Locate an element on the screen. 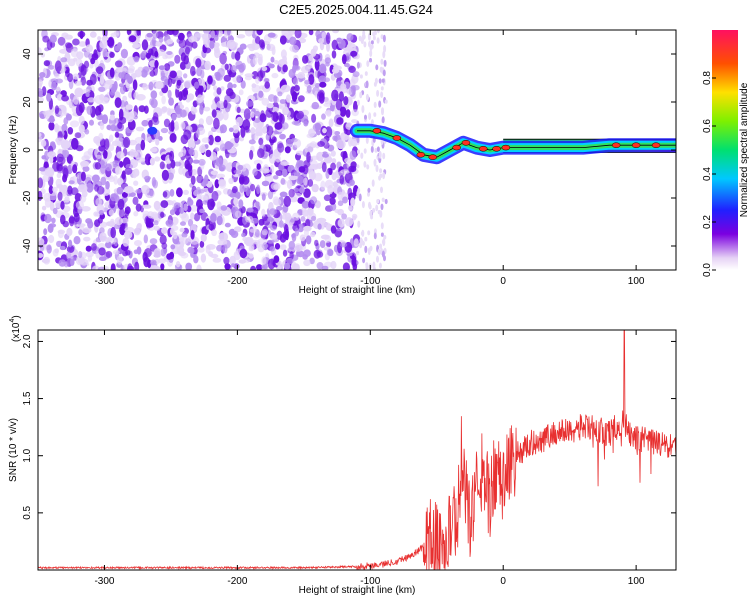  colorbar-tick-label: 0.4 is located at coordinates (707, 174).